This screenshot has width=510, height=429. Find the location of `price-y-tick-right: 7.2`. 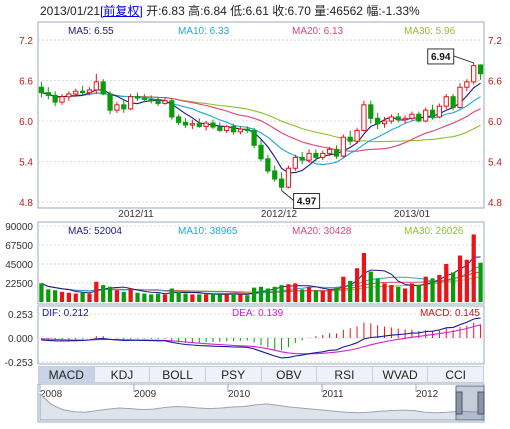

price-y-tick-right: 7.2 is located at coordinates (495, 41).